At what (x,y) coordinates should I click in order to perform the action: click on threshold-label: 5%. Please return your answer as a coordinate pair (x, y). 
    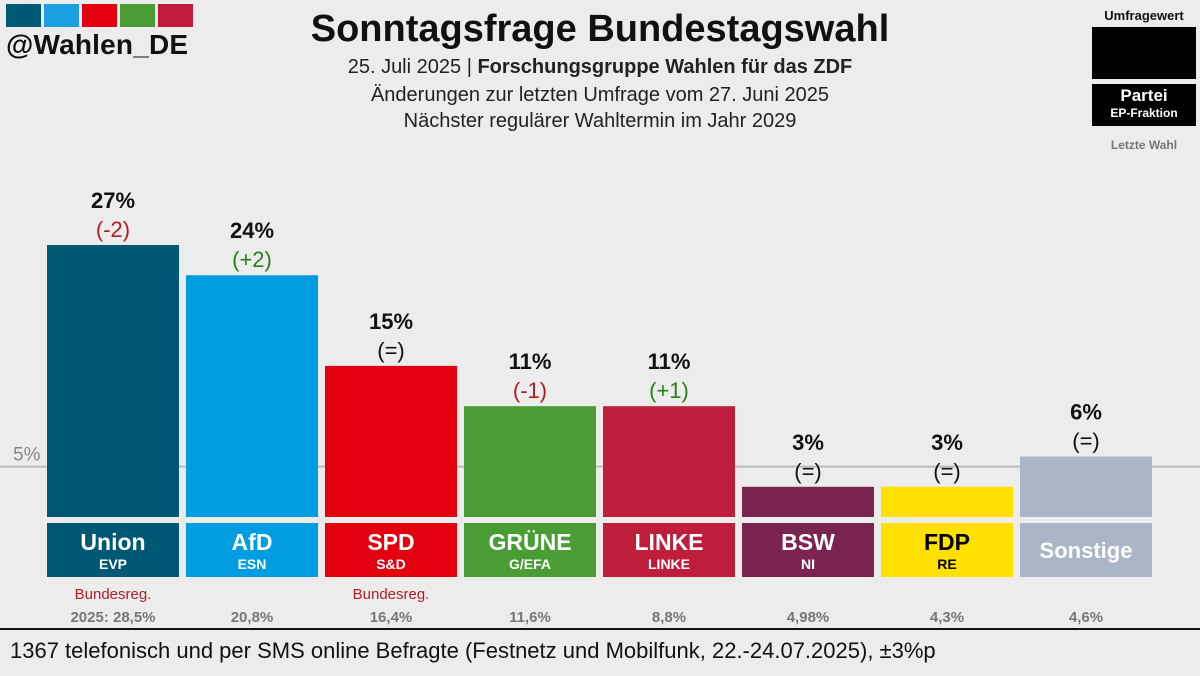
    Looking at the image, I should click on (27, 455).